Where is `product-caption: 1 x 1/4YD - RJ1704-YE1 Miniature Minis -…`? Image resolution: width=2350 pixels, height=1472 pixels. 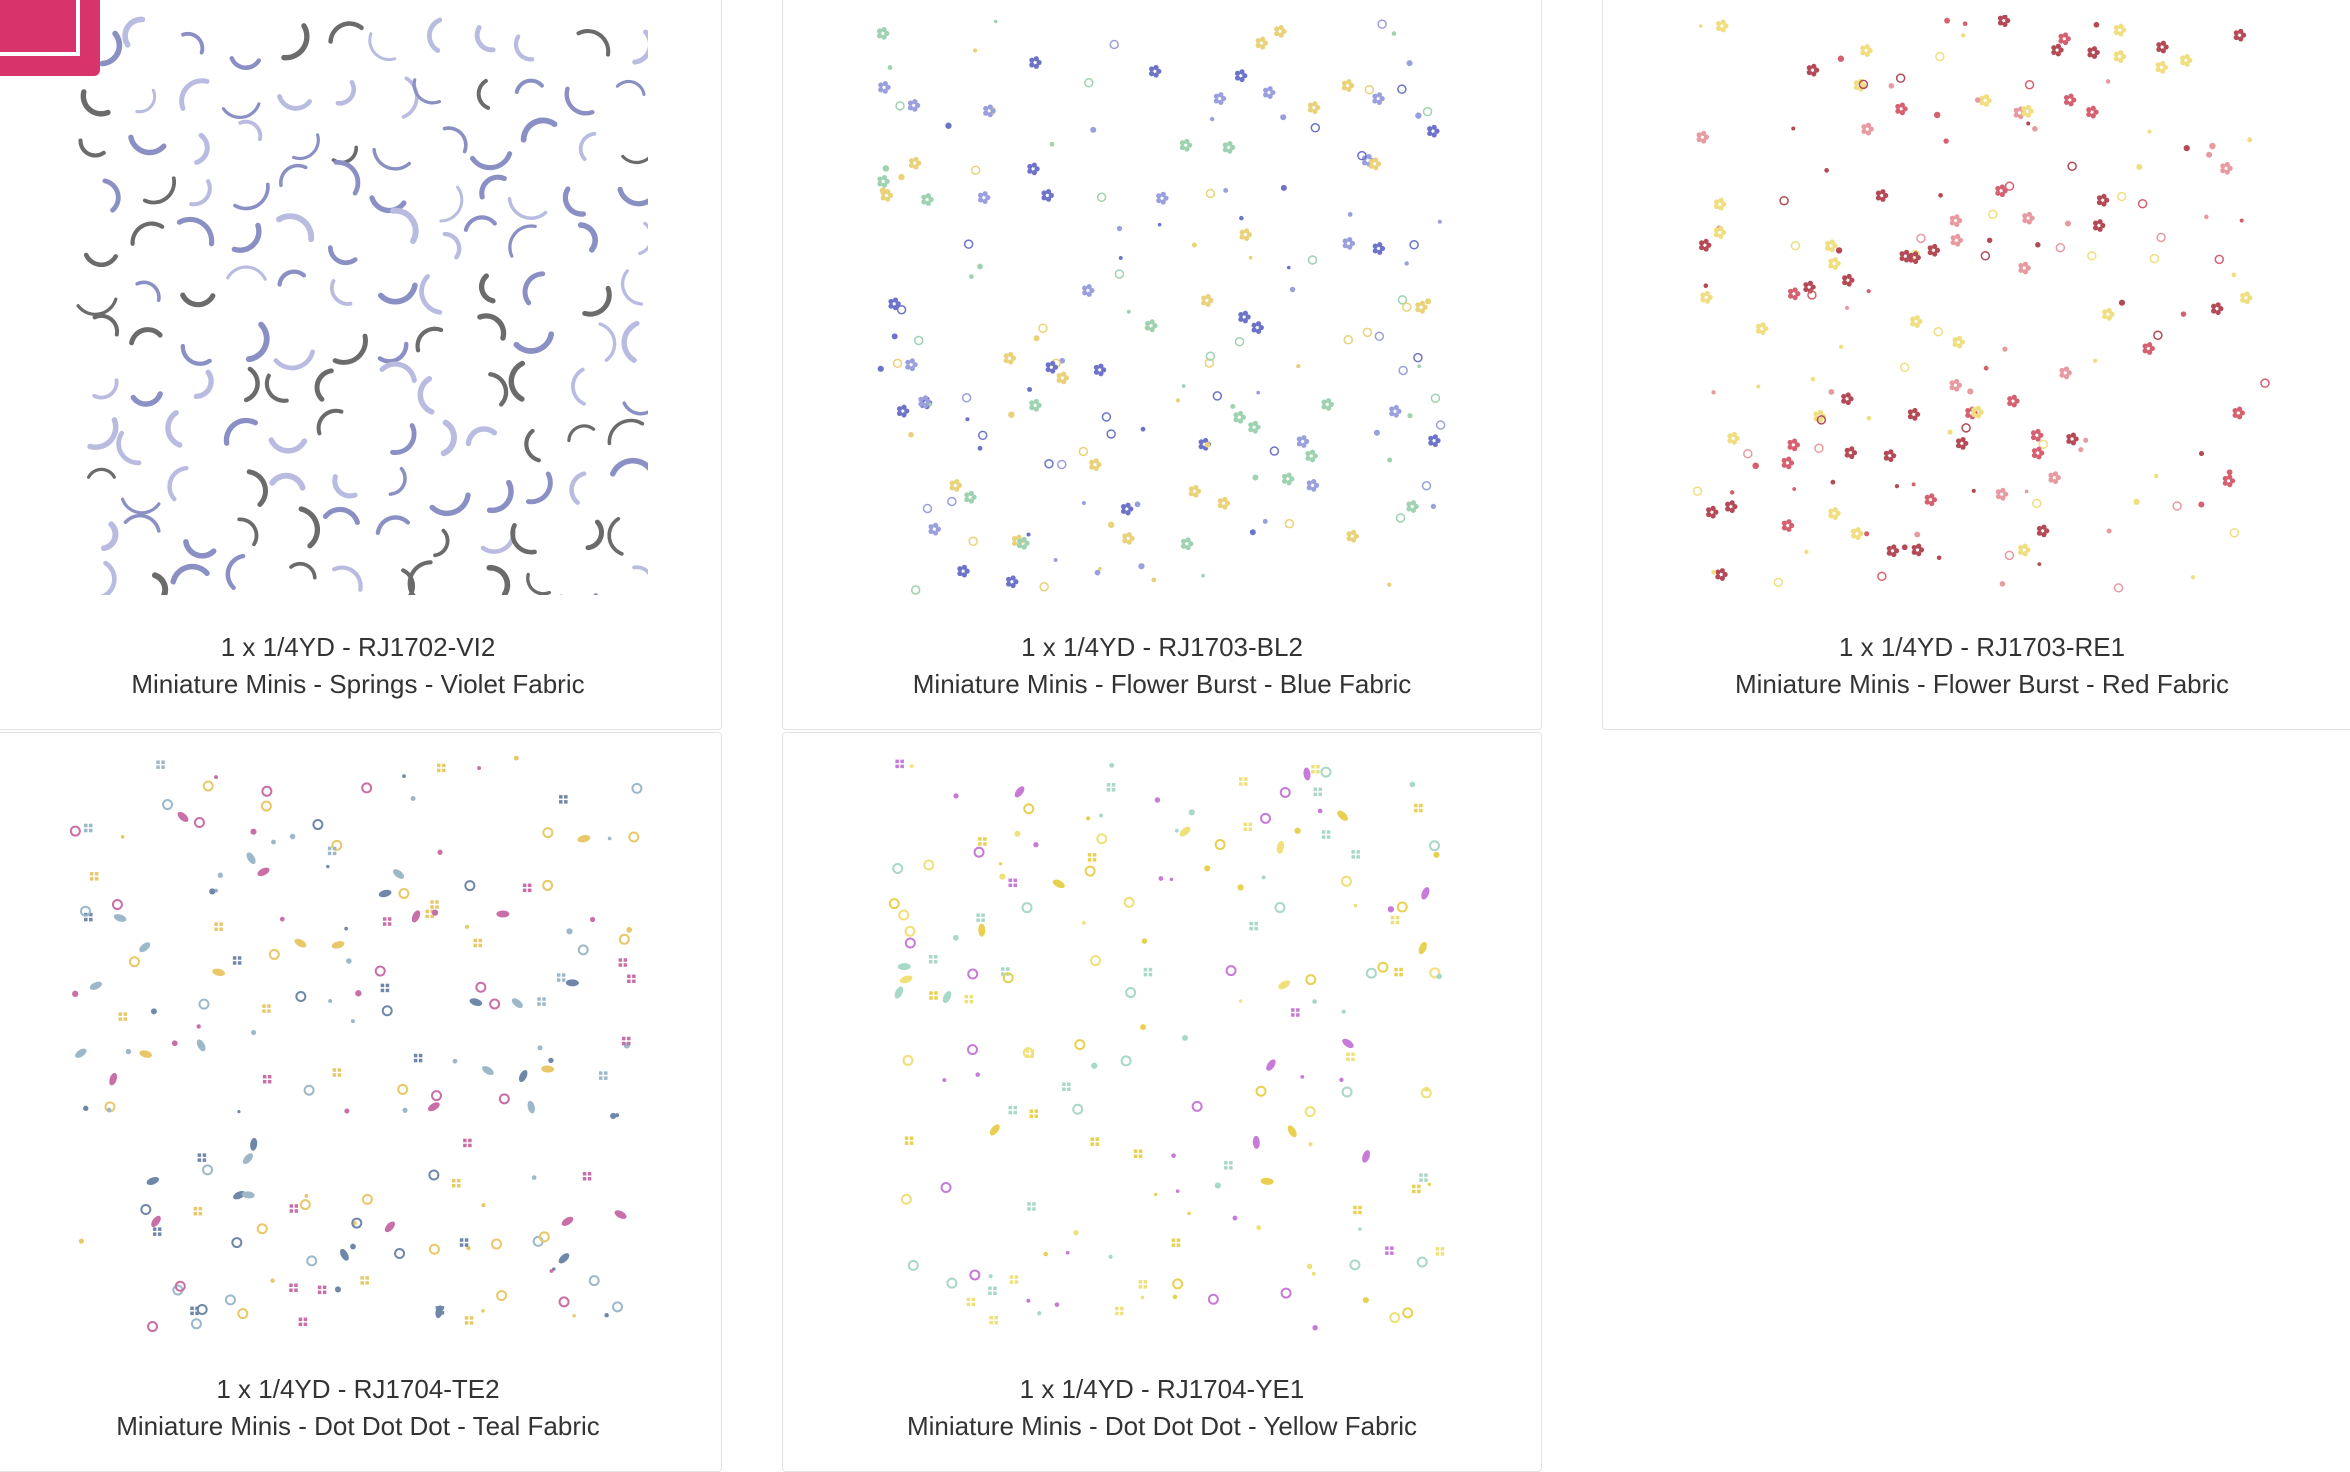 product-caption: 1 x 1/4YD - RJ1704-YE1 Miniature Minis -… is located at coordinates (1162, 1408).